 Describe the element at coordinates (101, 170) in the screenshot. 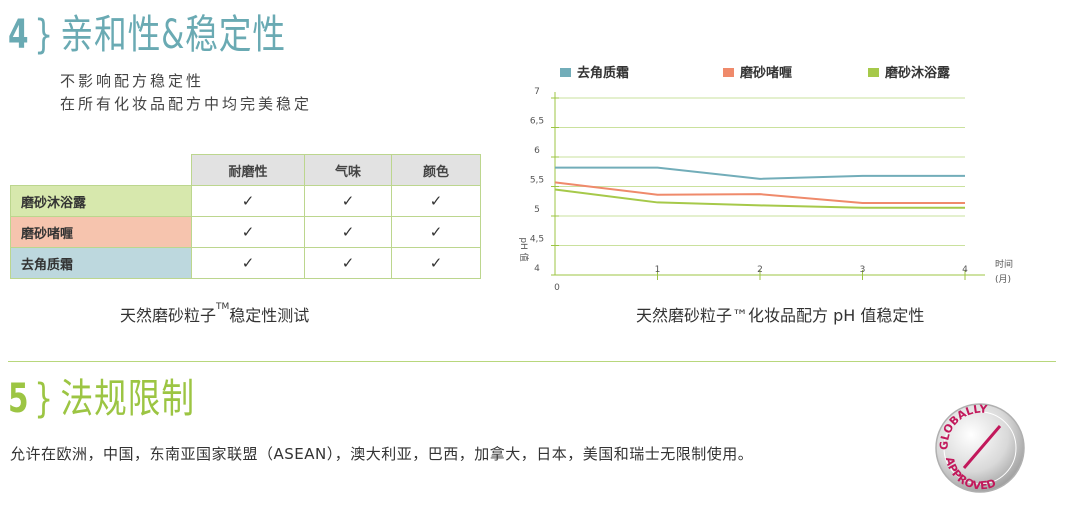

I see `table-corner` at that location.